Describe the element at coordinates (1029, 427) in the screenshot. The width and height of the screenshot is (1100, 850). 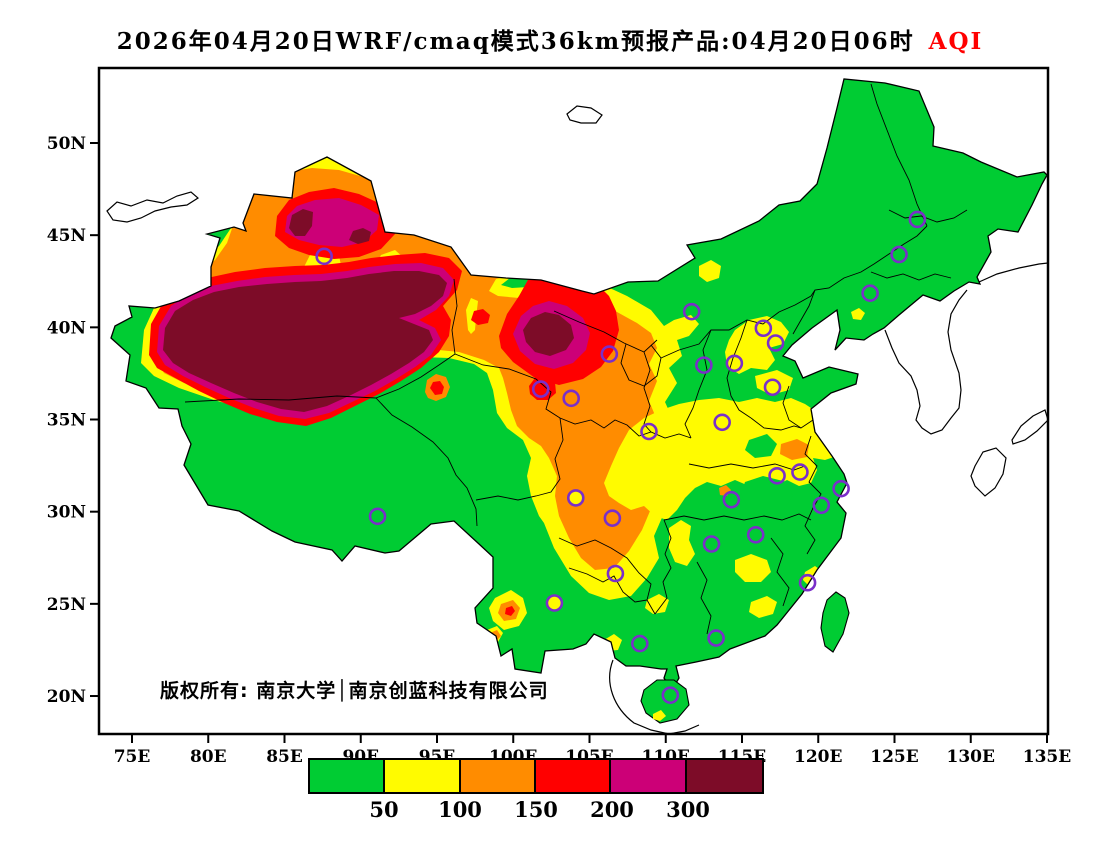
I see `honshu-outline` at that location.